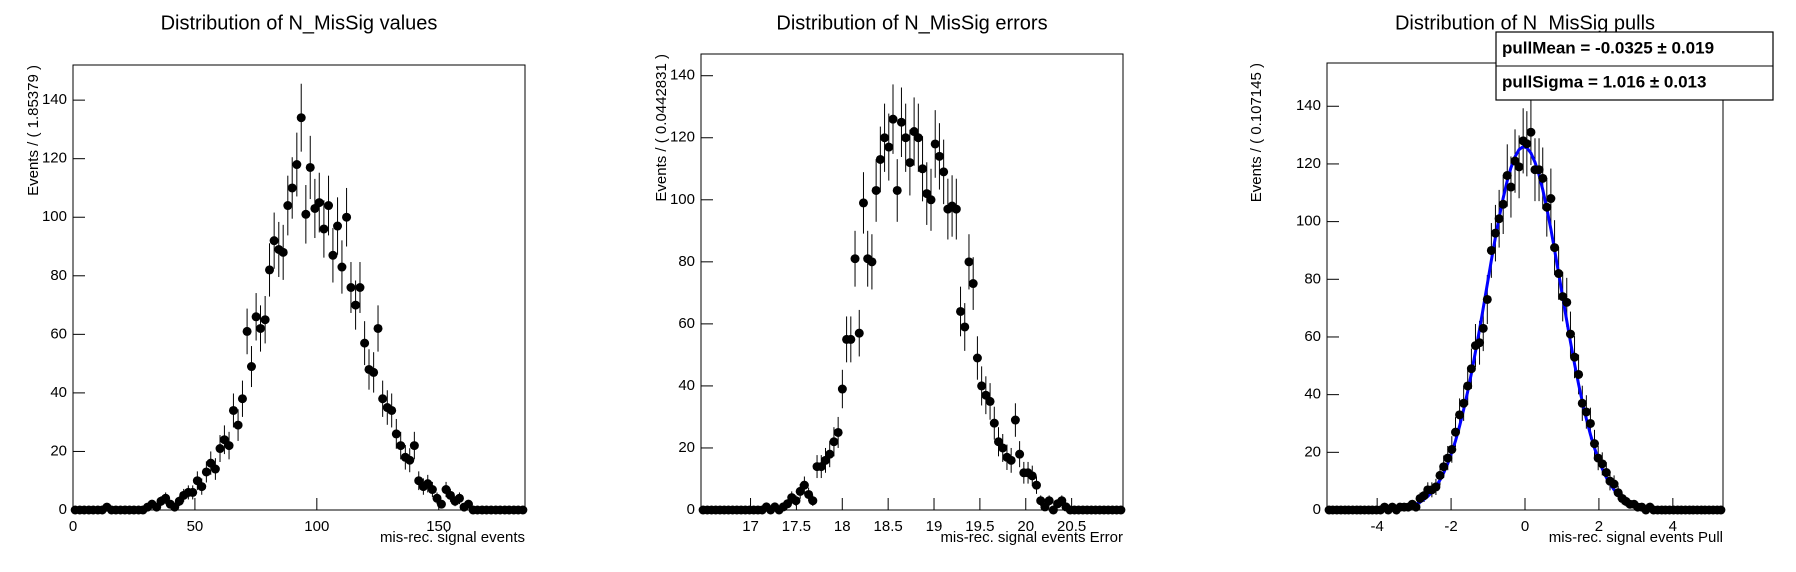 This screenshot has height=572, width=1796. What do you see at coordinates (1312, 278) in the screenshot?
I see `y-tick-label: 80` at bounding box center [1312, 278].